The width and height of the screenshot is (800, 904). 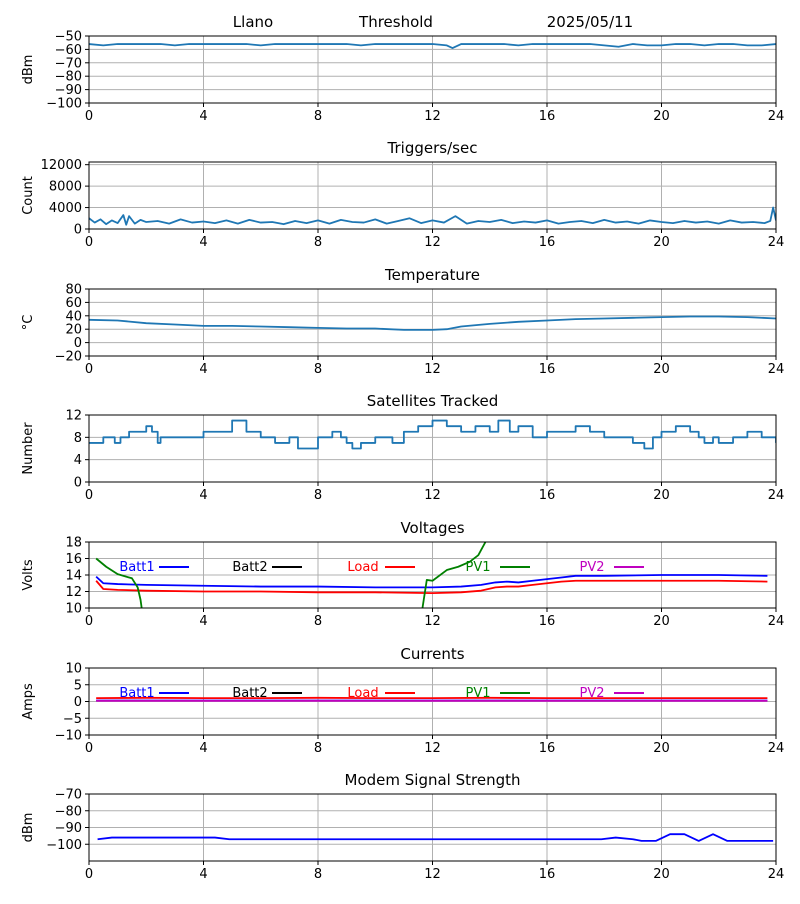 What do you see at coordinates (432, 528) in the screenshot?
I see `panel-title: Voltages` at bounding box center [432, 528].